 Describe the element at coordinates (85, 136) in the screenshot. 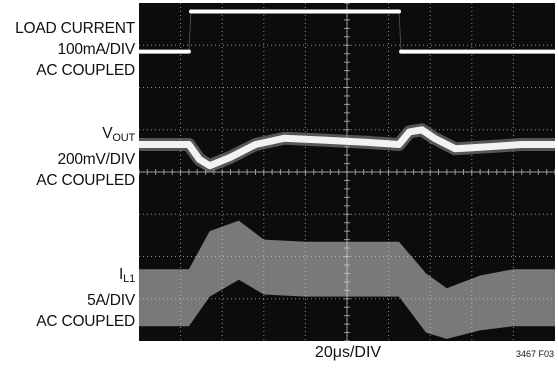

I see `vout-name: VOUT` at that location.